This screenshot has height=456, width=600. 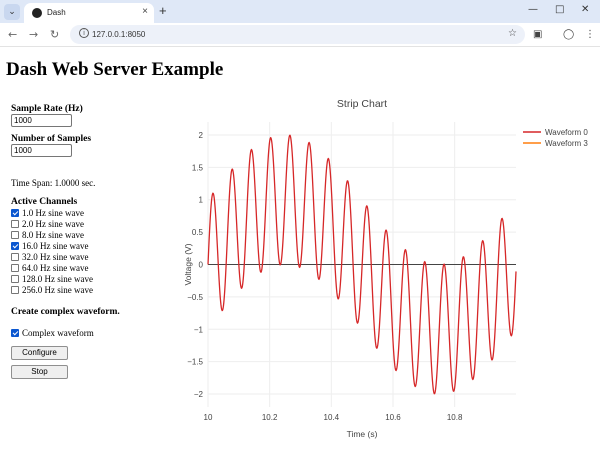 What do you see at coordinates (55, 267) in the screenshot?
I see `channel-label: 64.0 Hz sine wave` at bounding box center [55, 267].